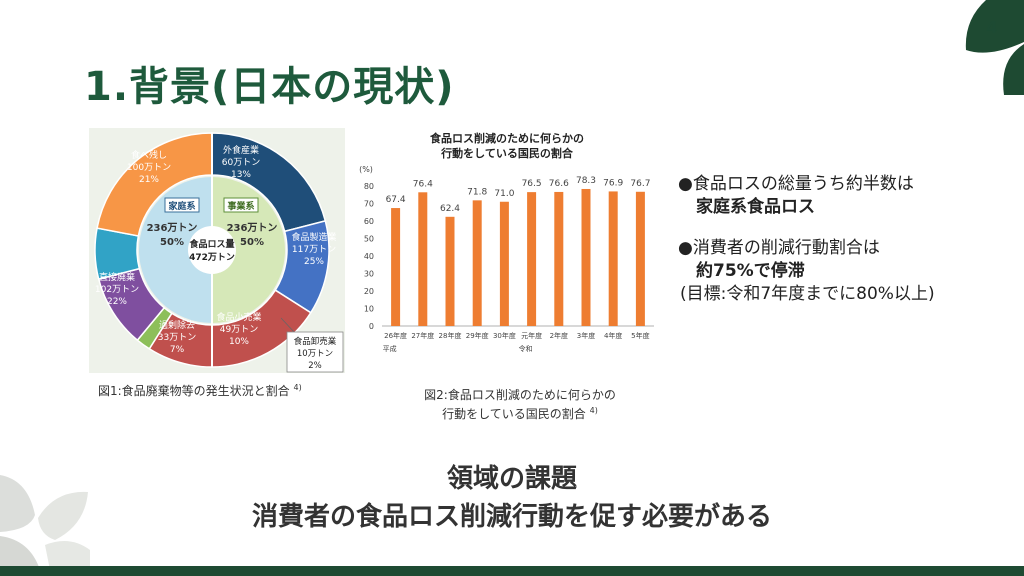 The image size is (1024, 576). What do you see at coordinates (369, 309) in the screenshot?
I see `y-tick-label: 10` at bounding box center [369, 309].